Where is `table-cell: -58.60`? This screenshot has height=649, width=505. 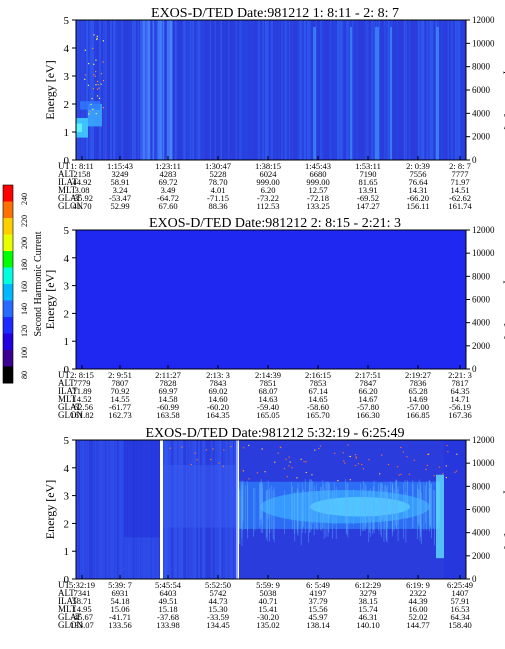 table-cell: -58.60 is located at coordinates (318, 407).